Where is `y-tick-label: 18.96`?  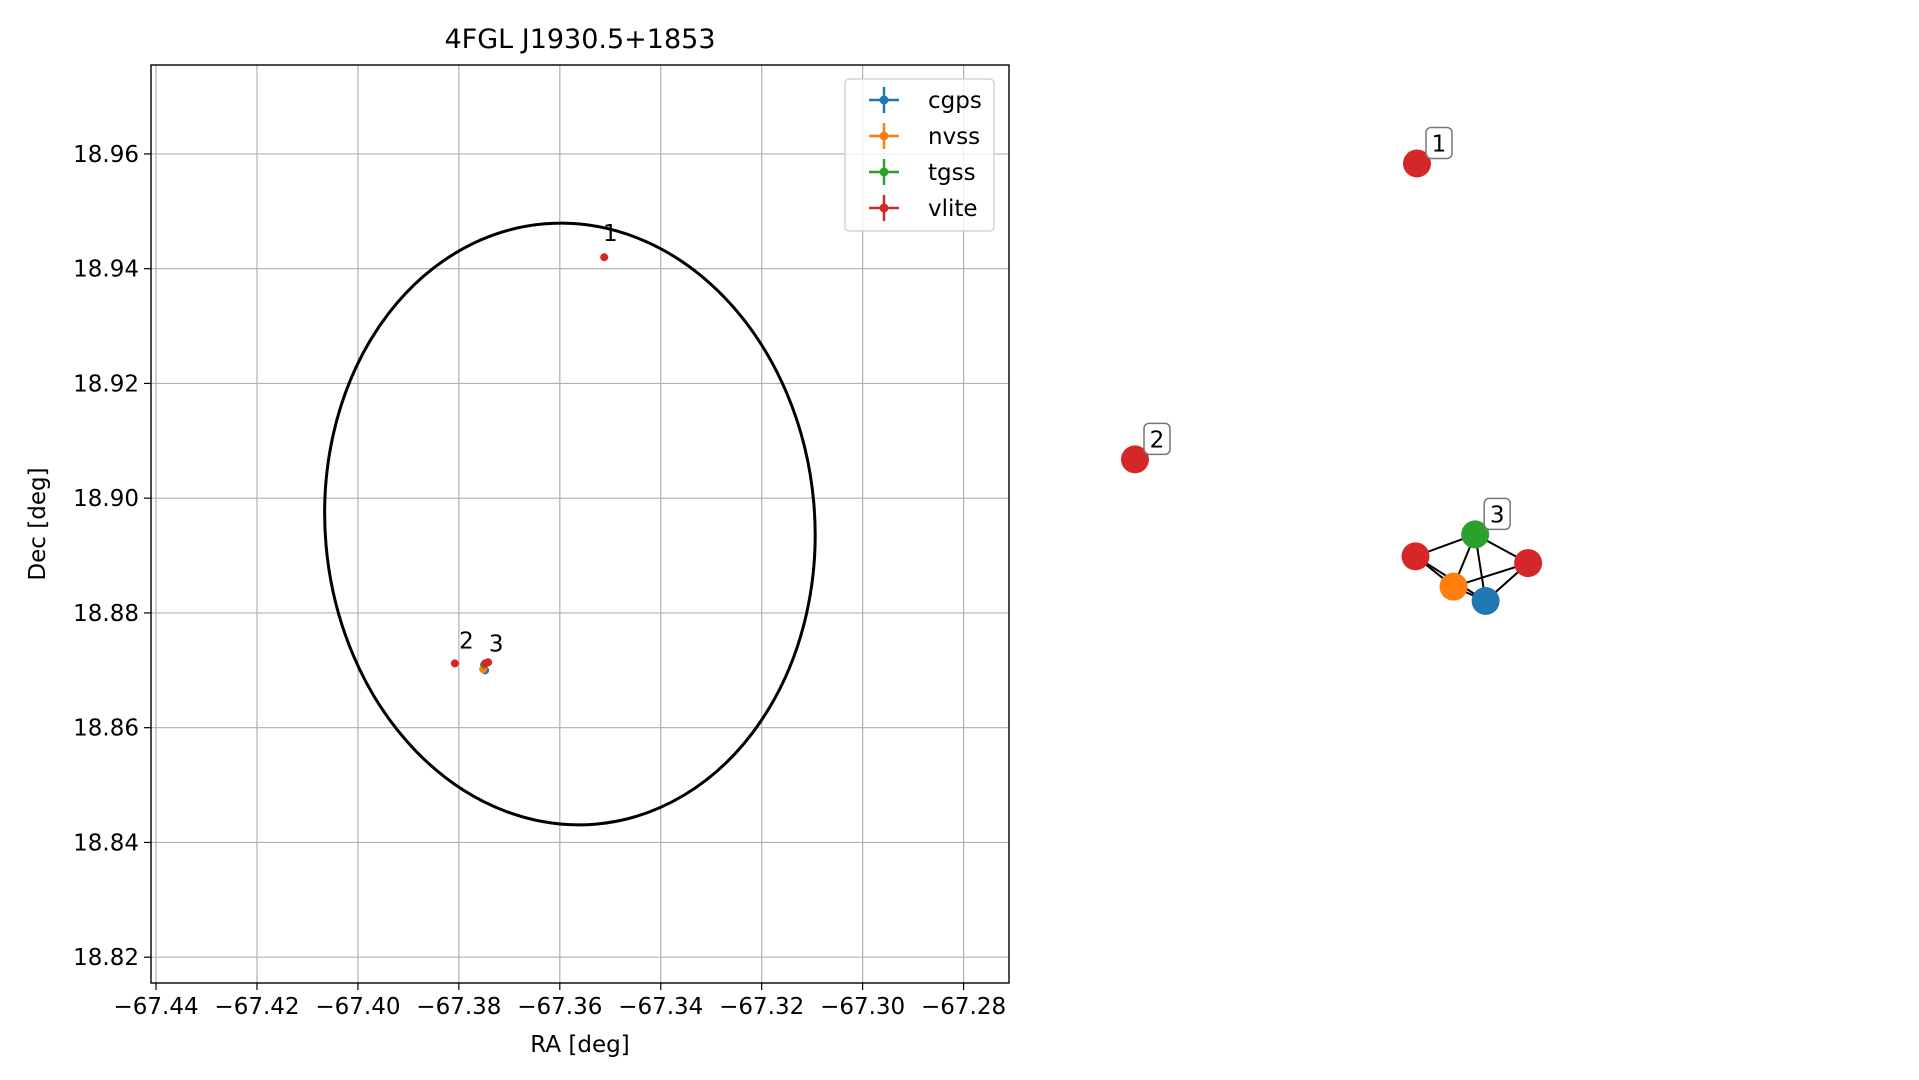
y-tick-label: 18.96 is located at coordinates (106, 155).